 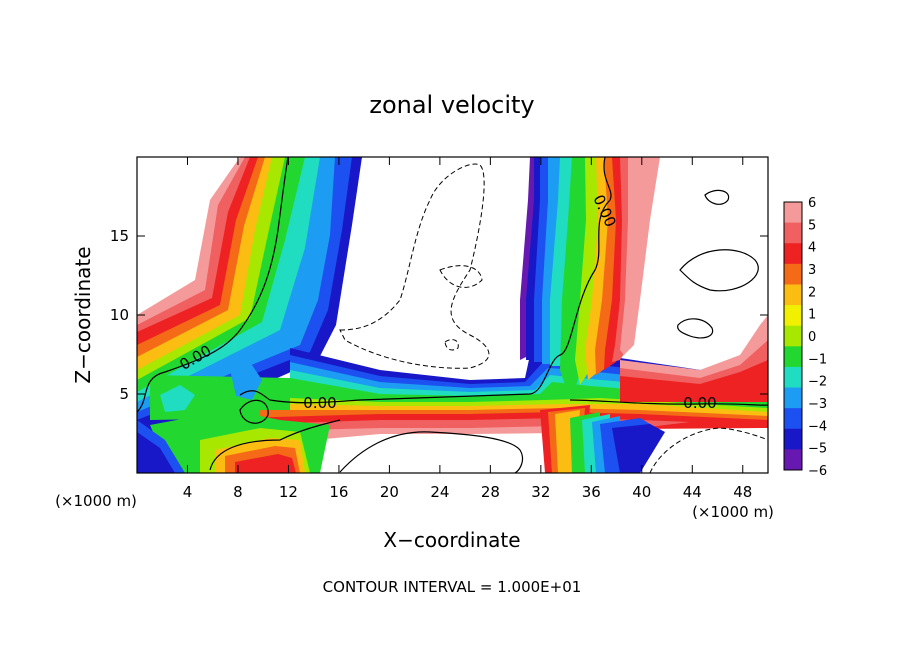 What do you see at coordinates (590, 278) in the screenshot?
I see `central-column` at bounding box center [590, 278].